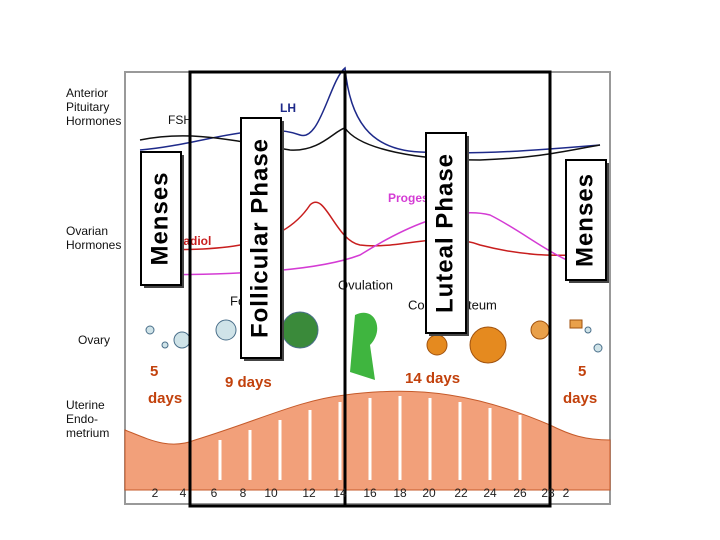 This screenshot has width=720, height=540. What do you see at coordinates (94, 340) in the screenshot?
I see `ovary-label: Ovary` at bounding box center [94, 340].